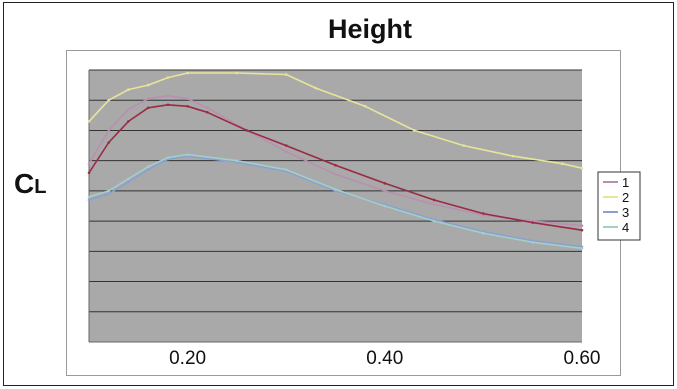  I want to click on legend-label-3: 4, so click(625, 227).